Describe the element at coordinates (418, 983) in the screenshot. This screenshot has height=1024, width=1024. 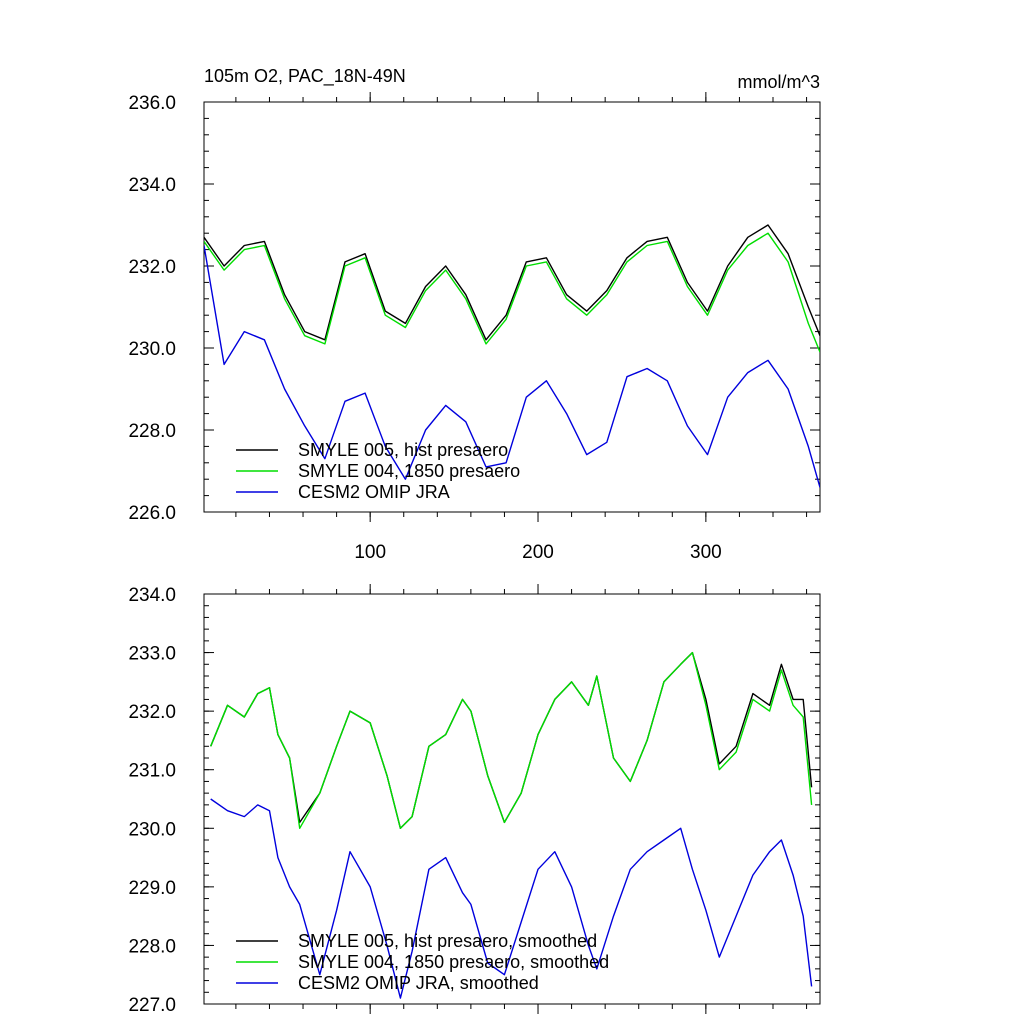
I see `legend-label: CESM2 OMIP JRA, smoothed` at that location.